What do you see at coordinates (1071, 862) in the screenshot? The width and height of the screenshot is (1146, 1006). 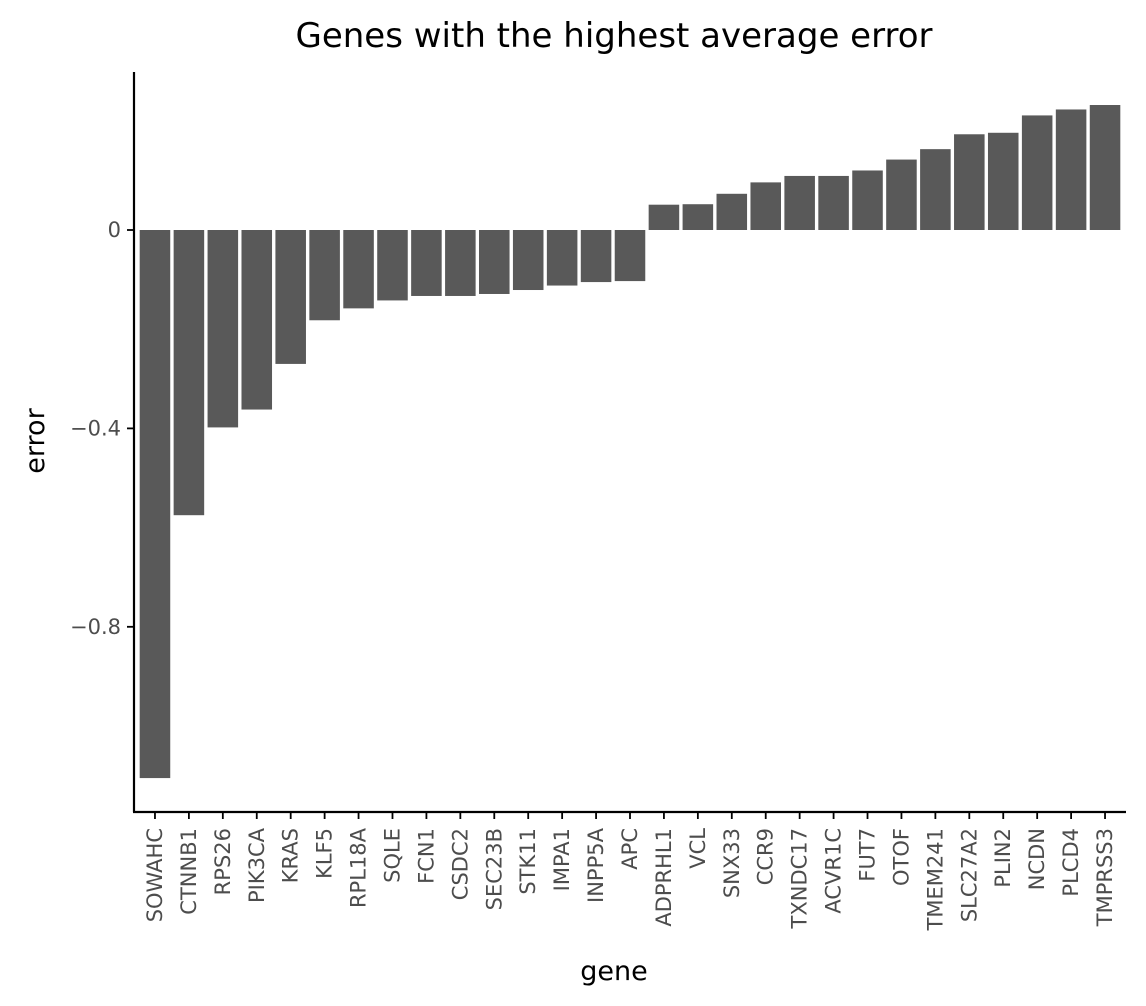 I see `x-tick-label-plcd4: PLCD4` at bounding box center [1071, 862].